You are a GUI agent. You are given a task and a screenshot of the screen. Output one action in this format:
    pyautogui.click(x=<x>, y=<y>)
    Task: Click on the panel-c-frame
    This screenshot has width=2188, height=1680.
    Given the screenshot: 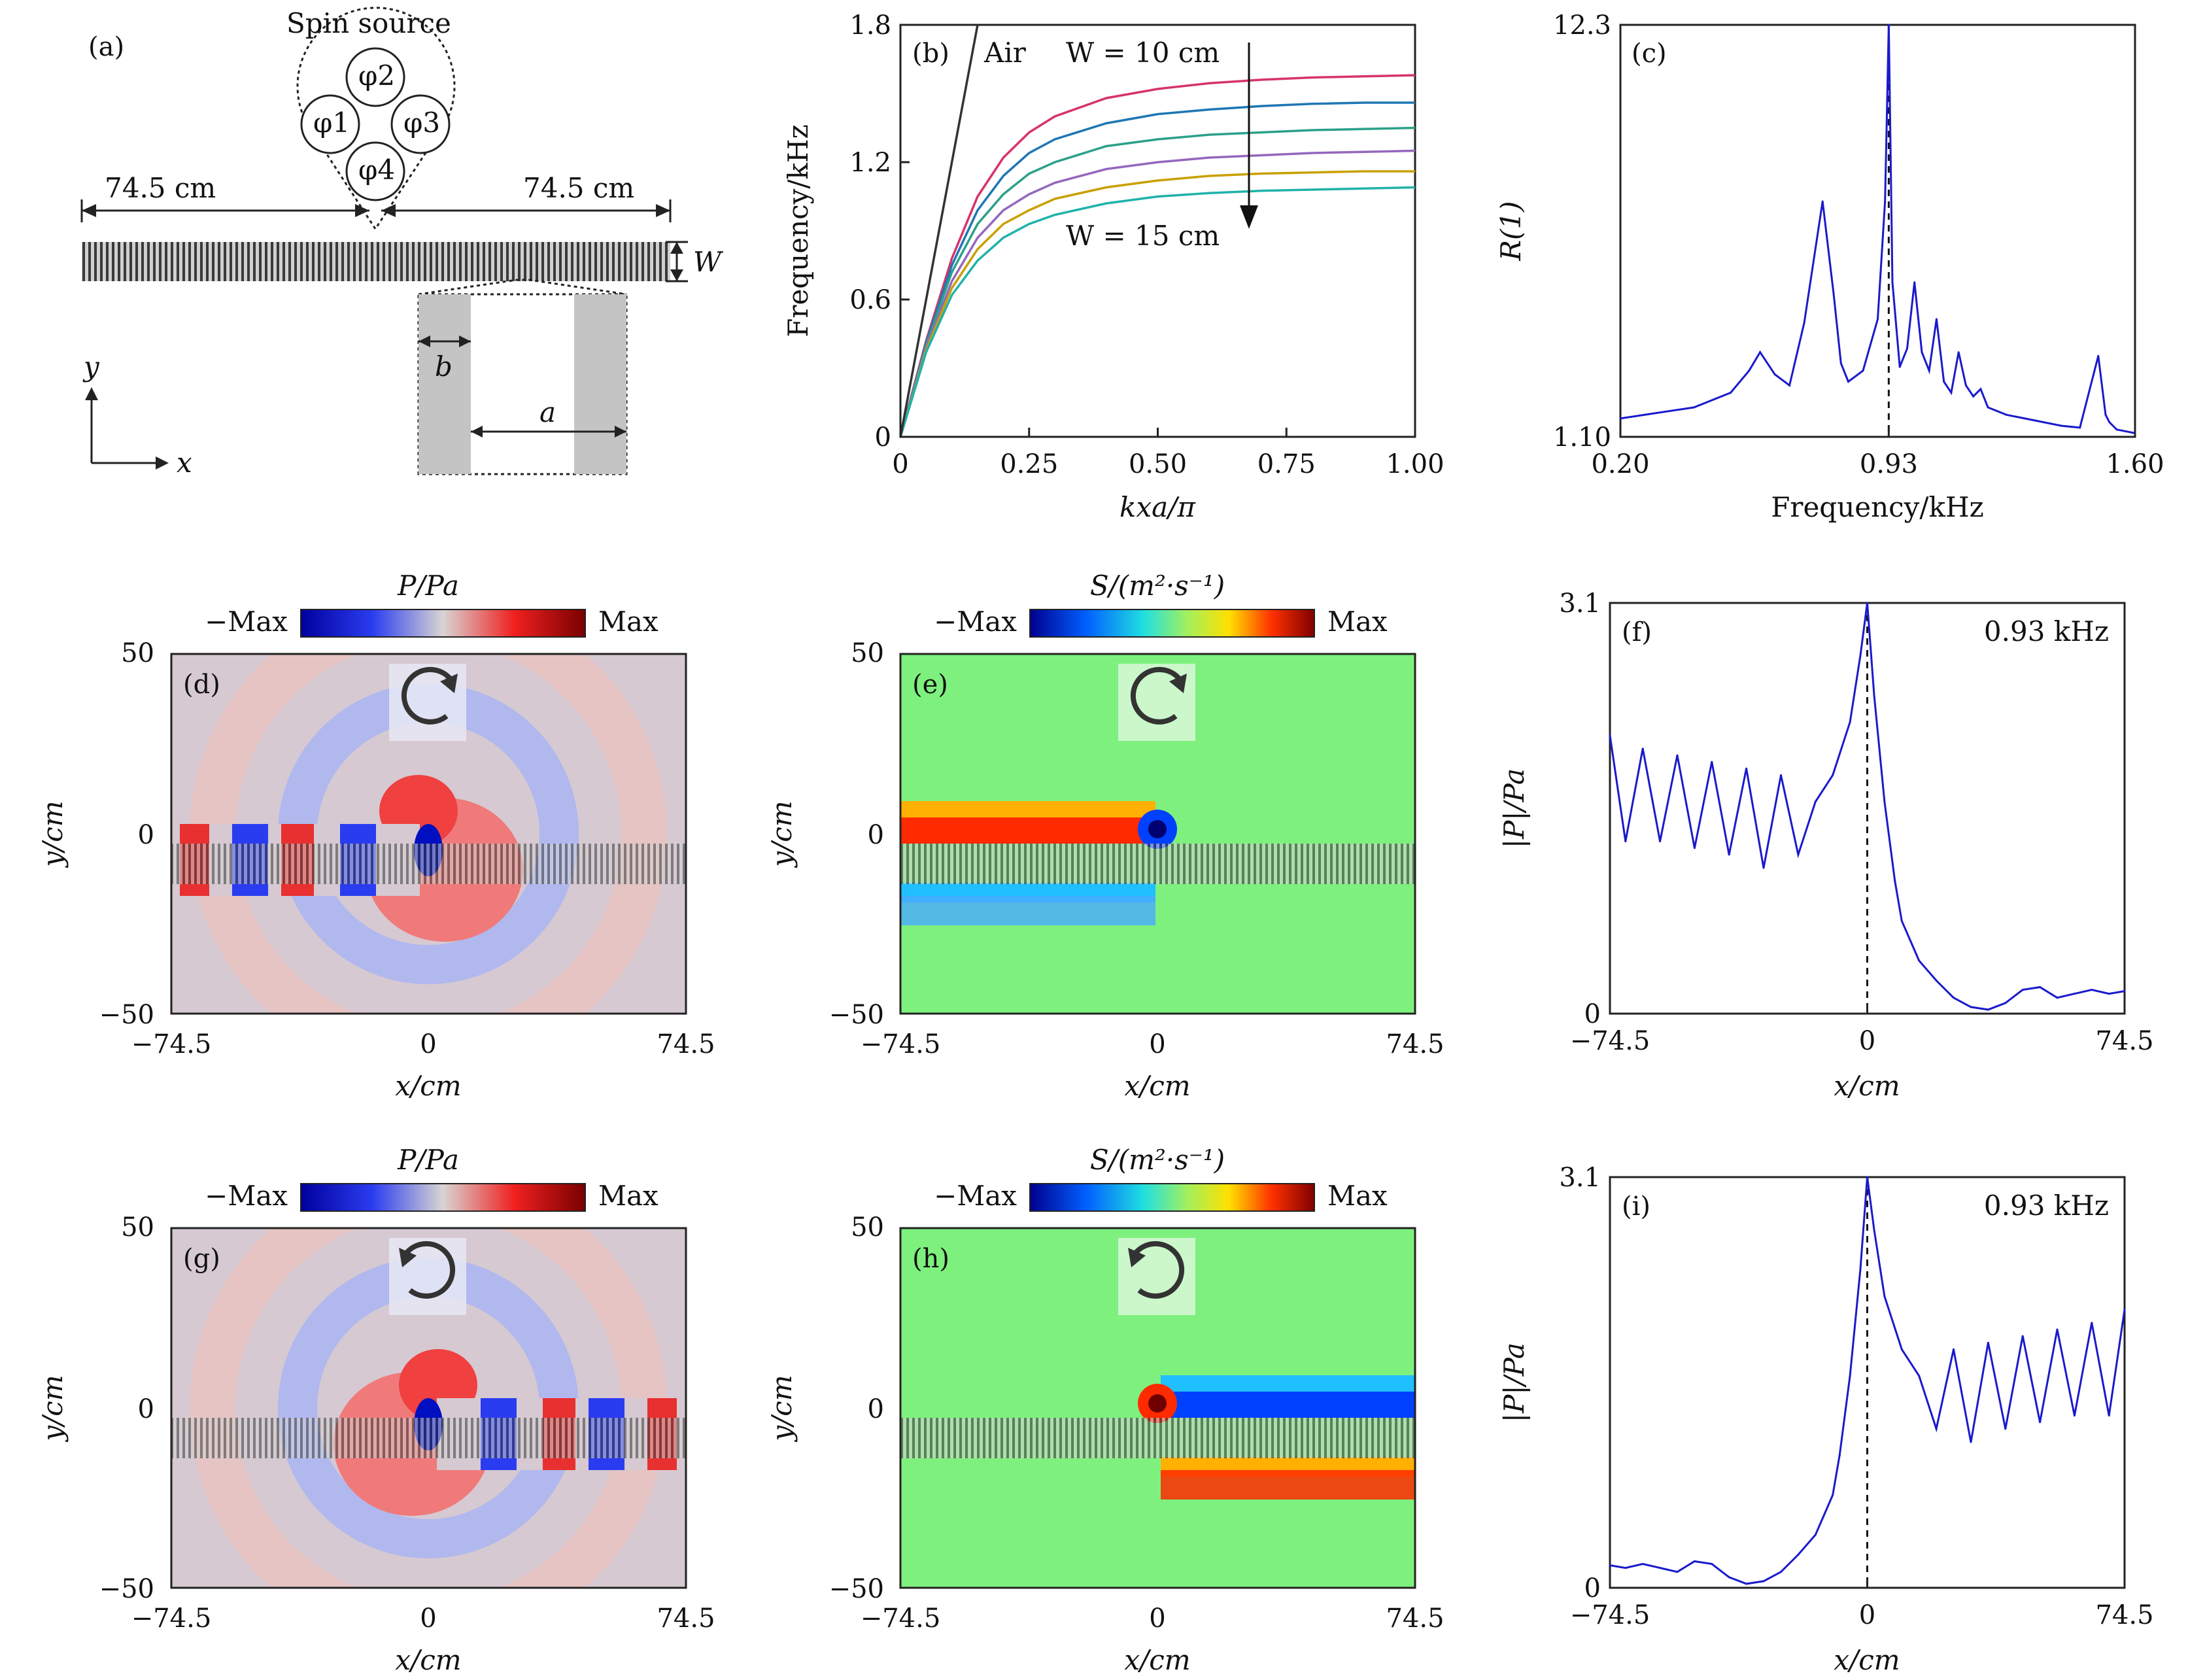 What is the action you would take?
    pyautogui.click(x=1877, y=231)
    